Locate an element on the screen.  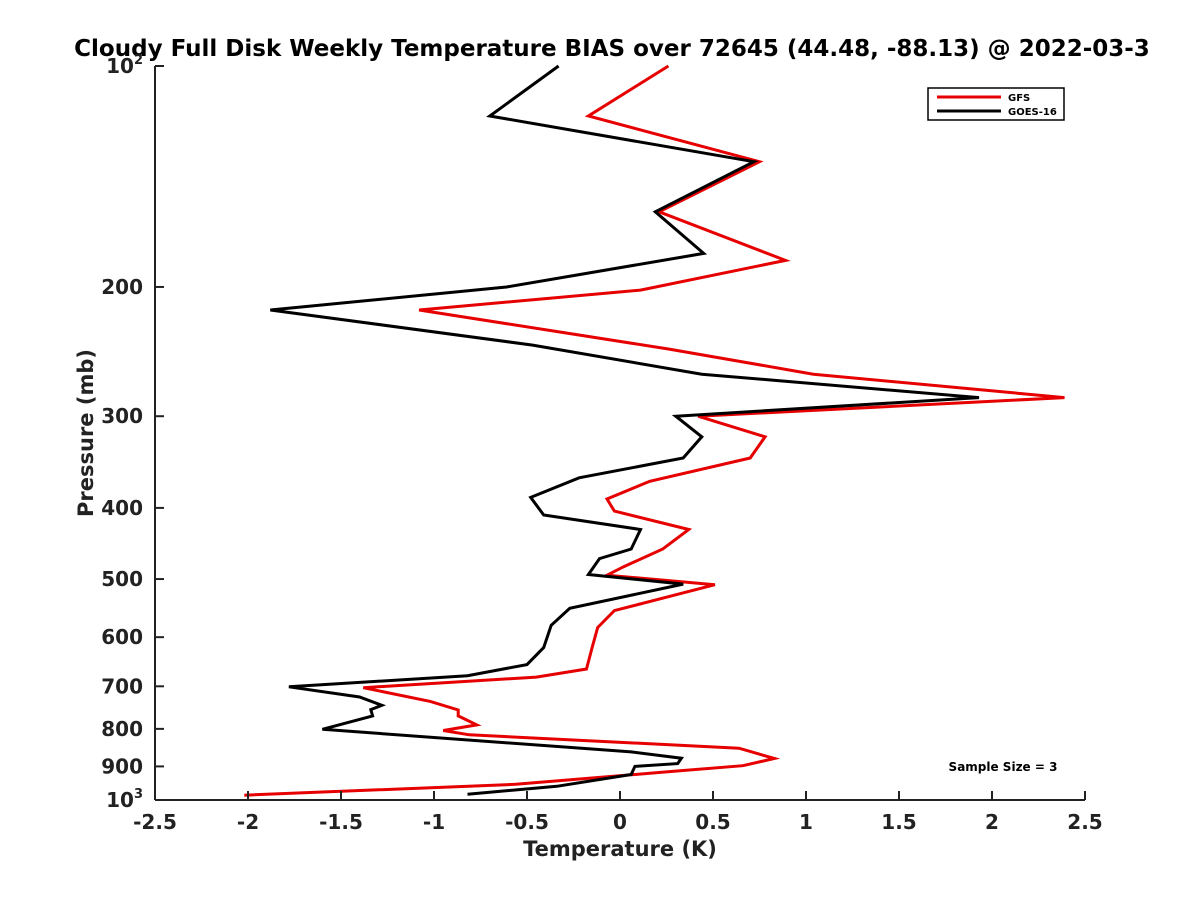
x-tick-label: -1.5 is located at coordinates (341, 822).